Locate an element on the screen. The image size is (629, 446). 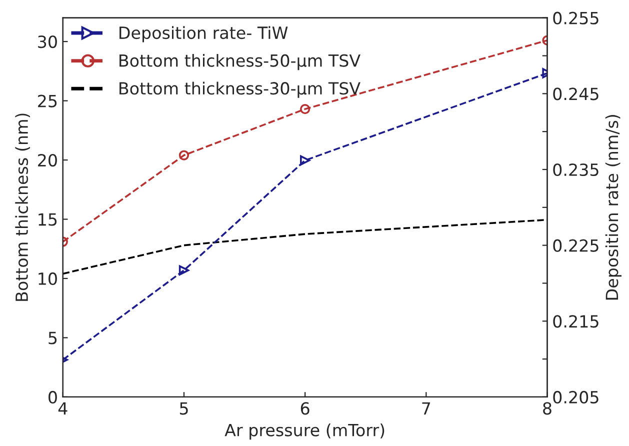
y2-tick-label: 0.225 is located at coordinates (575, 245).